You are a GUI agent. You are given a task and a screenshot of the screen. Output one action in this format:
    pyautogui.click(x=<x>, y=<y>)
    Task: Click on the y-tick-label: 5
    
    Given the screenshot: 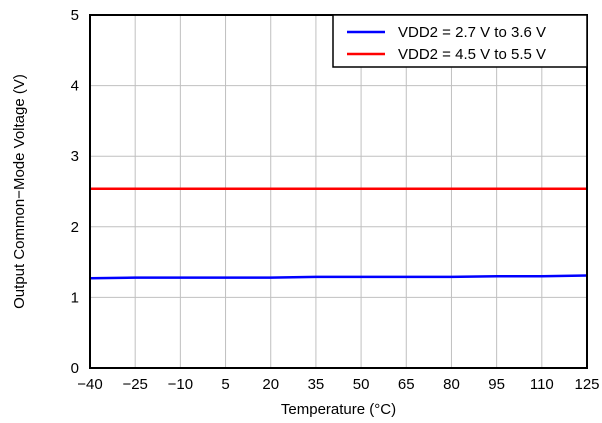 What is the action you would take?
    pyautogui.click(x=75, y=15)
    